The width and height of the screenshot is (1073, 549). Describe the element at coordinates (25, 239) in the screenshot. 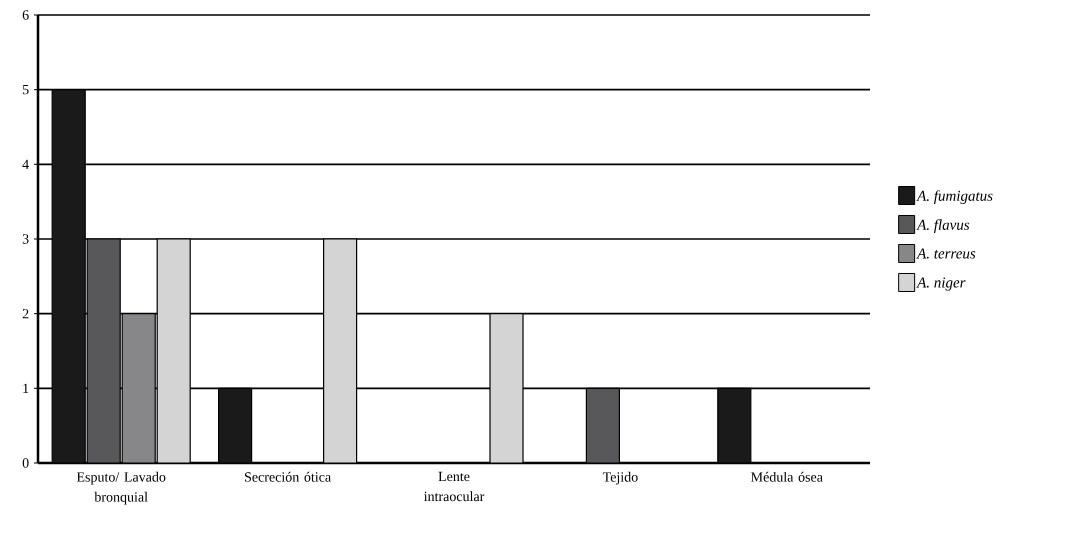

I see `y-tick-label: 3` at that location.